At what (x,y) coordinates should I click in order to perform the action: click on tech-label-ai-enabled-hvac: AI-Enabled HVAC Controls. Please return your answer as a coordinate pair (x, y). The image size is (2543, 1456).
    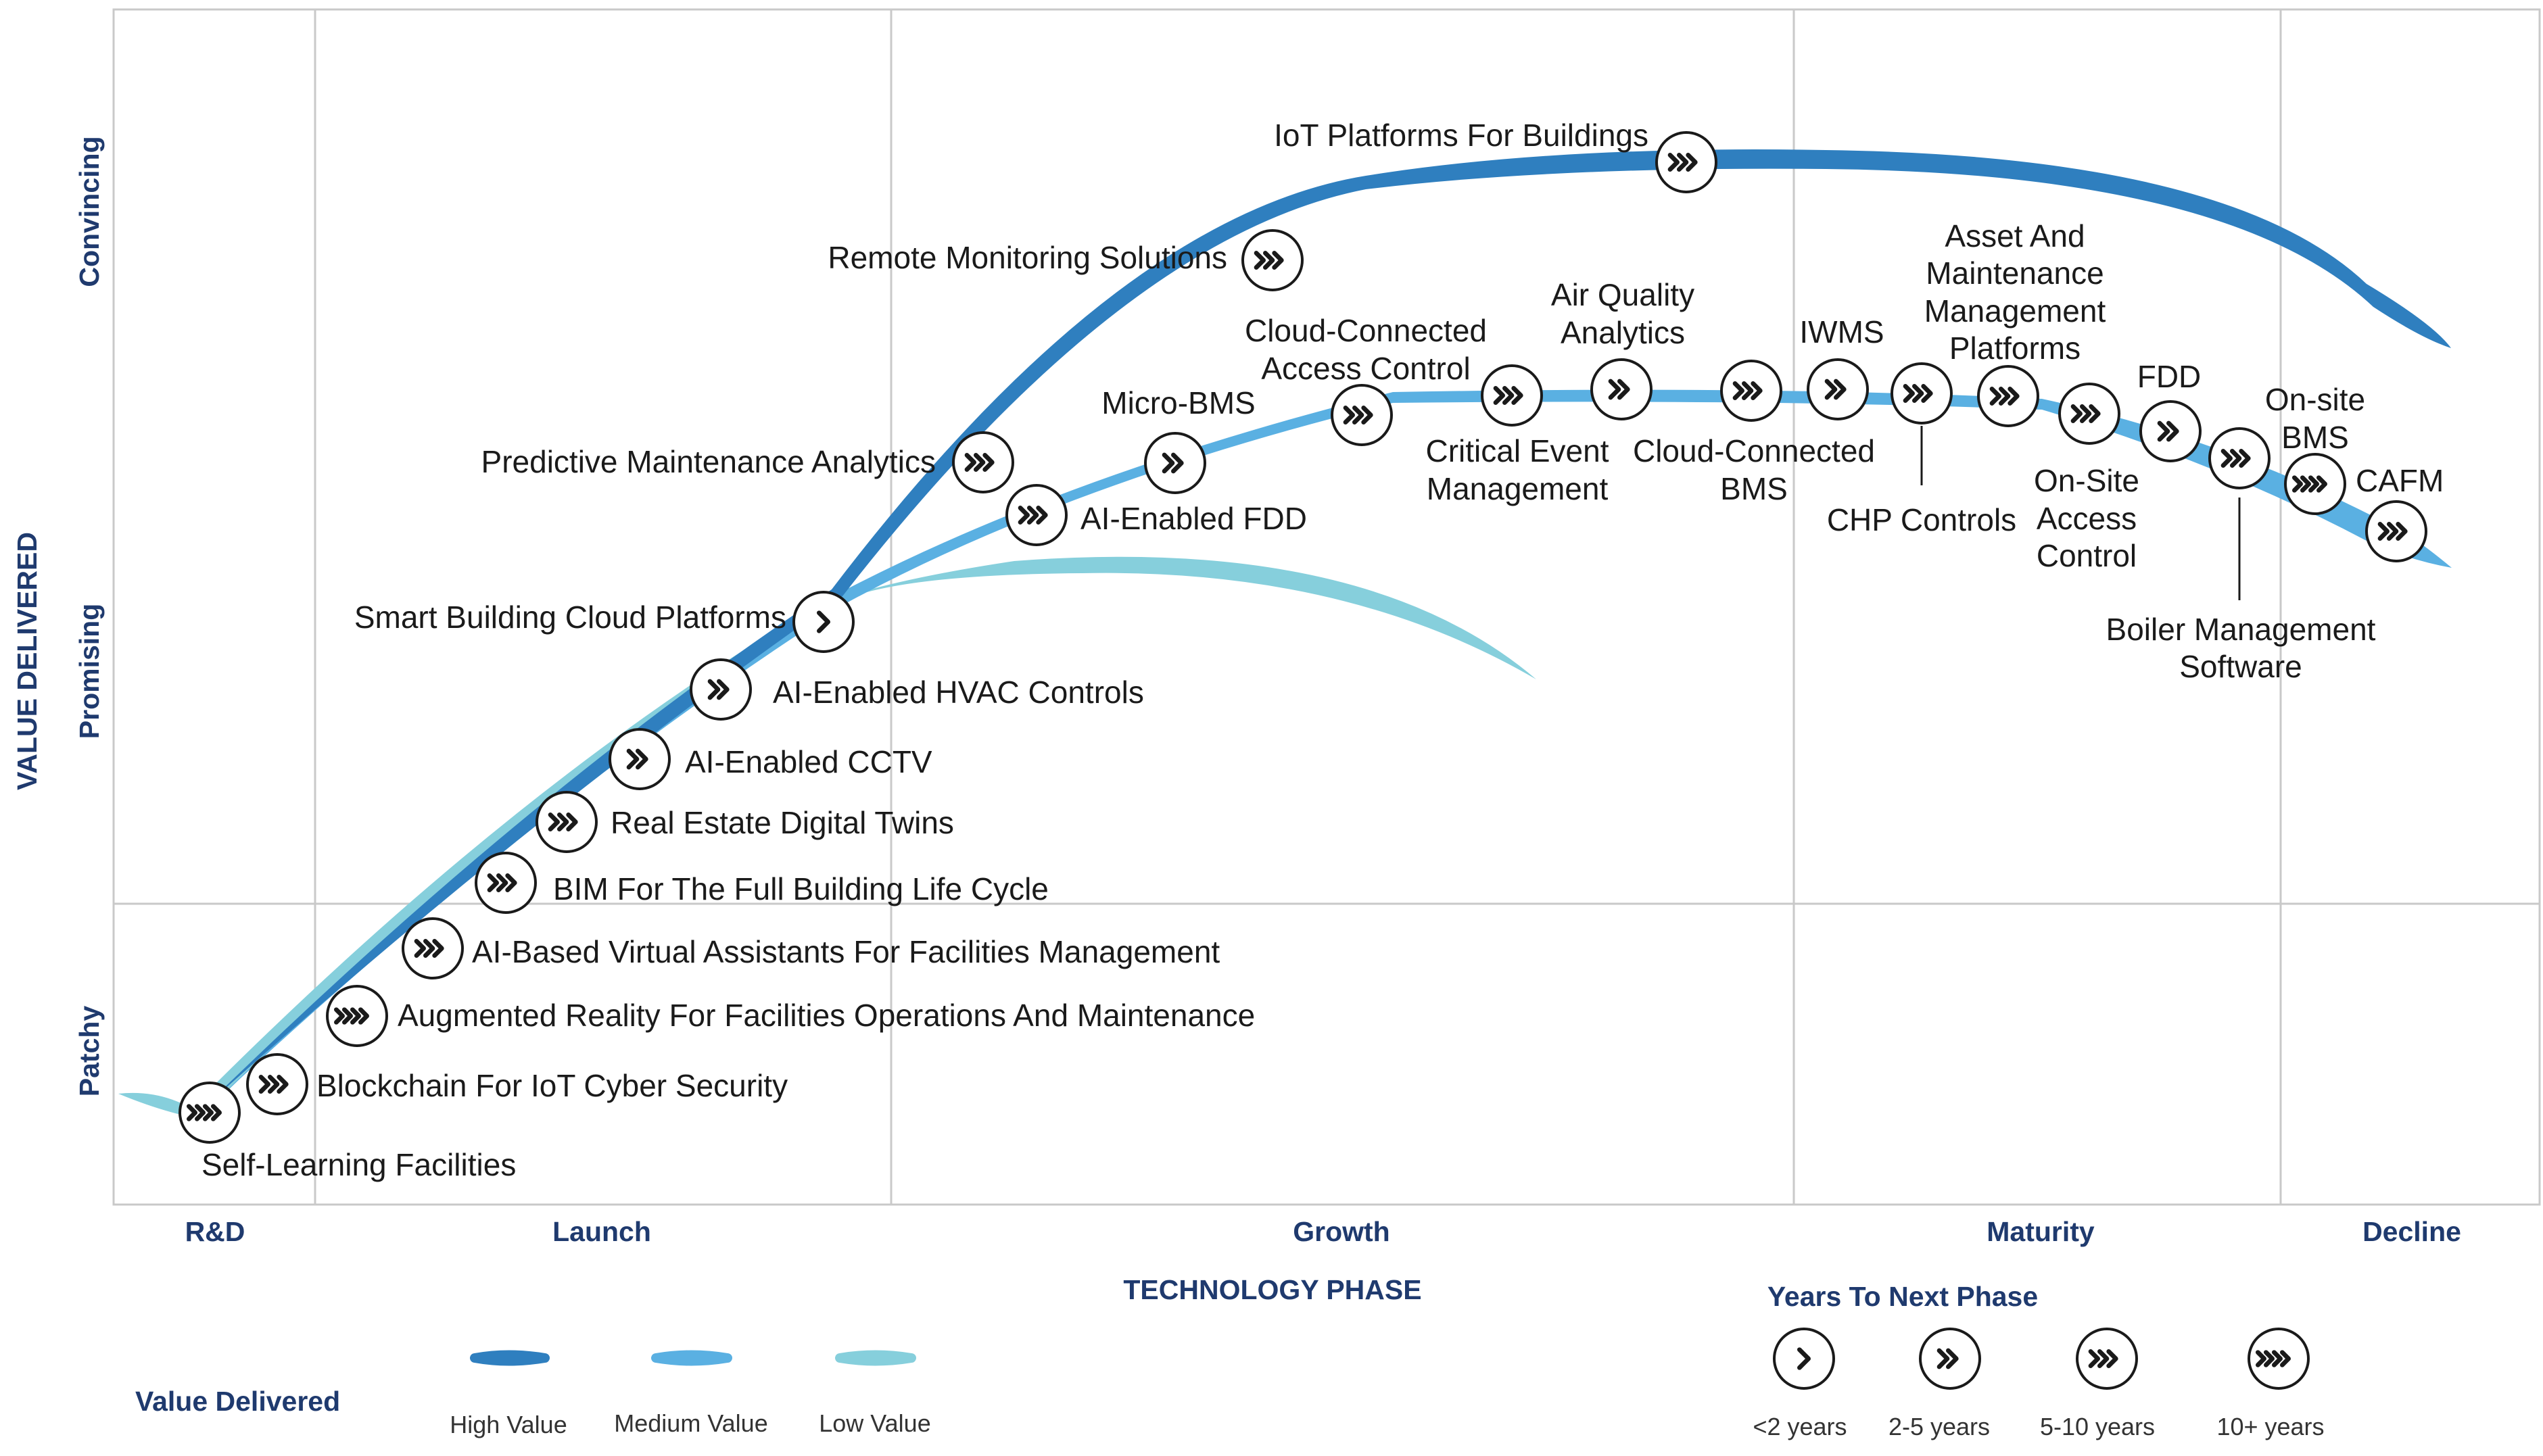
    Looking at the image, I should click on (958, 692).